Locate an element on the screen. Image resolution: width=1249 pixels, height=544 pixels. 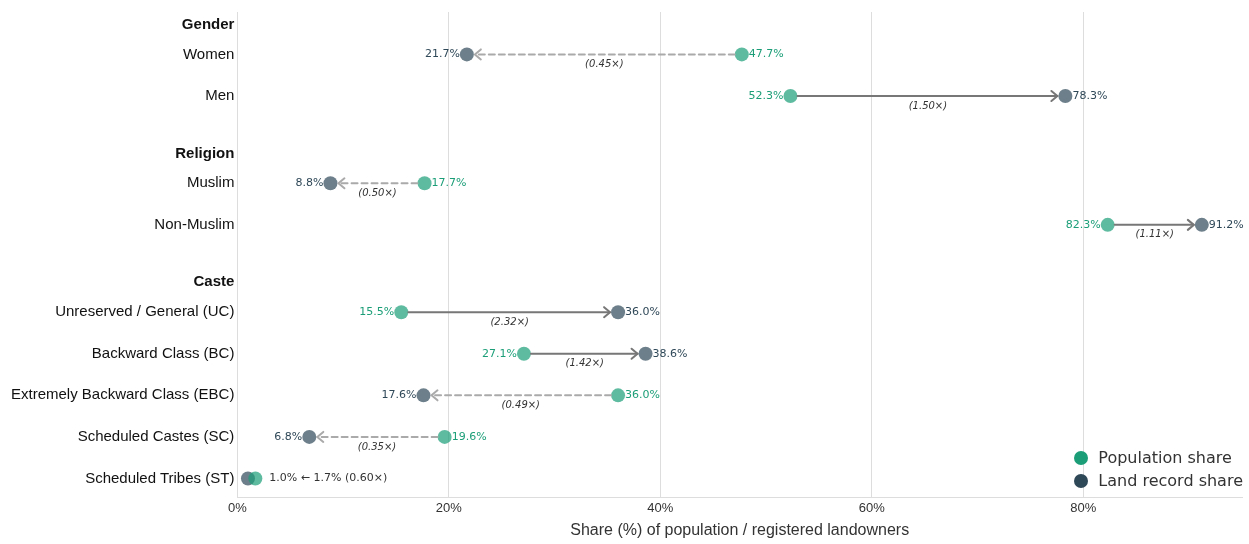
x-tick-label: 20% is located at coordinates (449, 507).